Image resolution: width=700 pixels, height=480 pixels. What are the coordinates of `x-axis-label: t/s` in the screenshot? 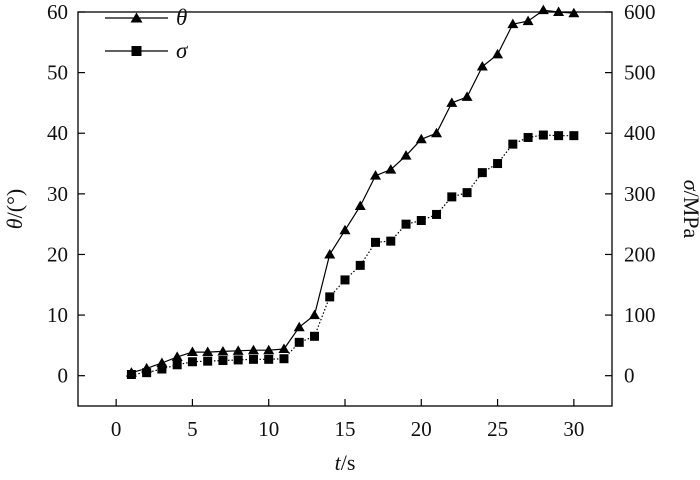 It's located at (345, 462).